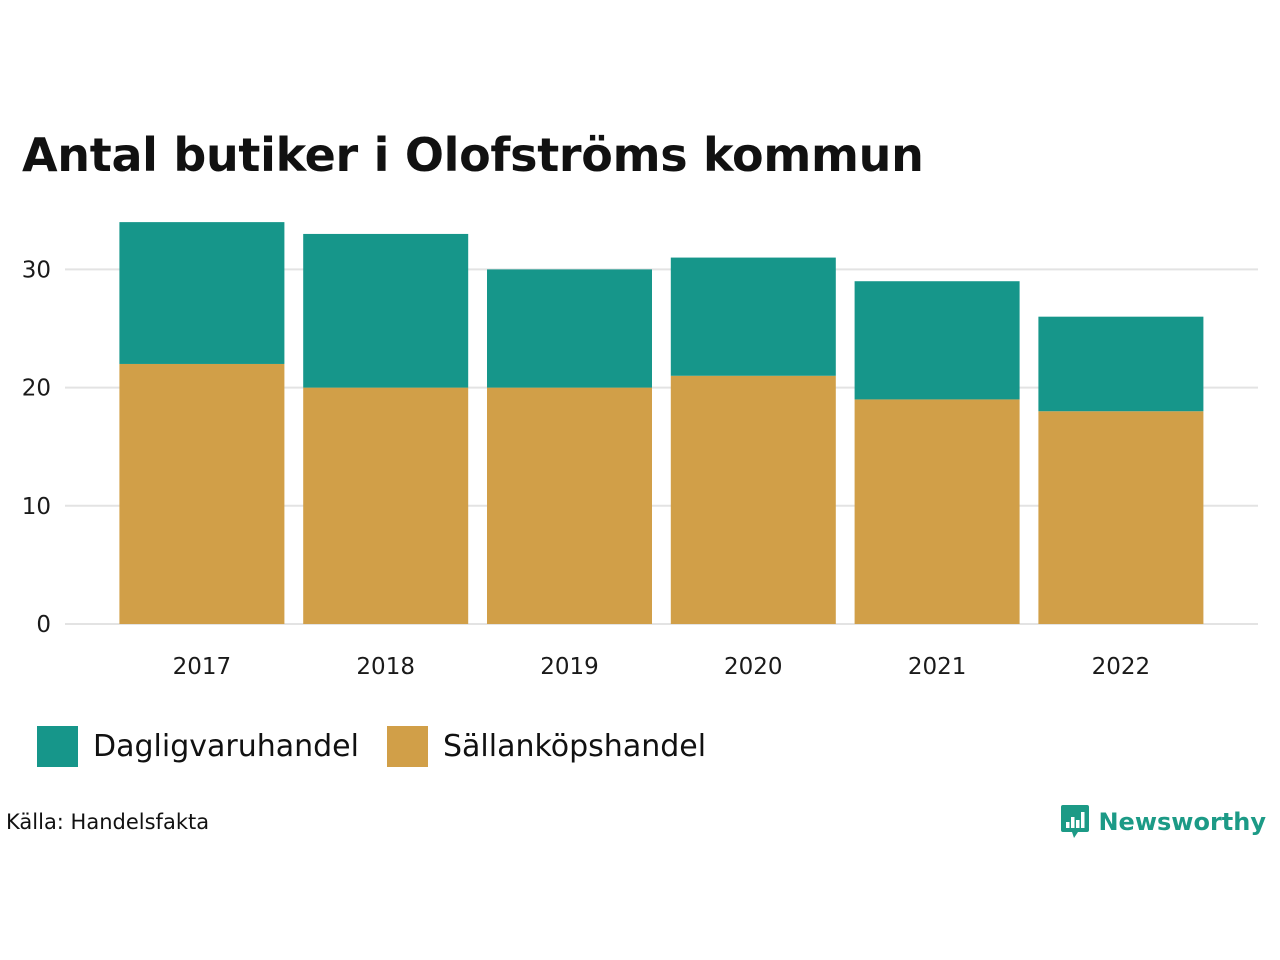 The height and width of the screenshot is (960, 1280). I want to click on y-axis-tick-labels: 0 10 20 30, so click(36, 447).